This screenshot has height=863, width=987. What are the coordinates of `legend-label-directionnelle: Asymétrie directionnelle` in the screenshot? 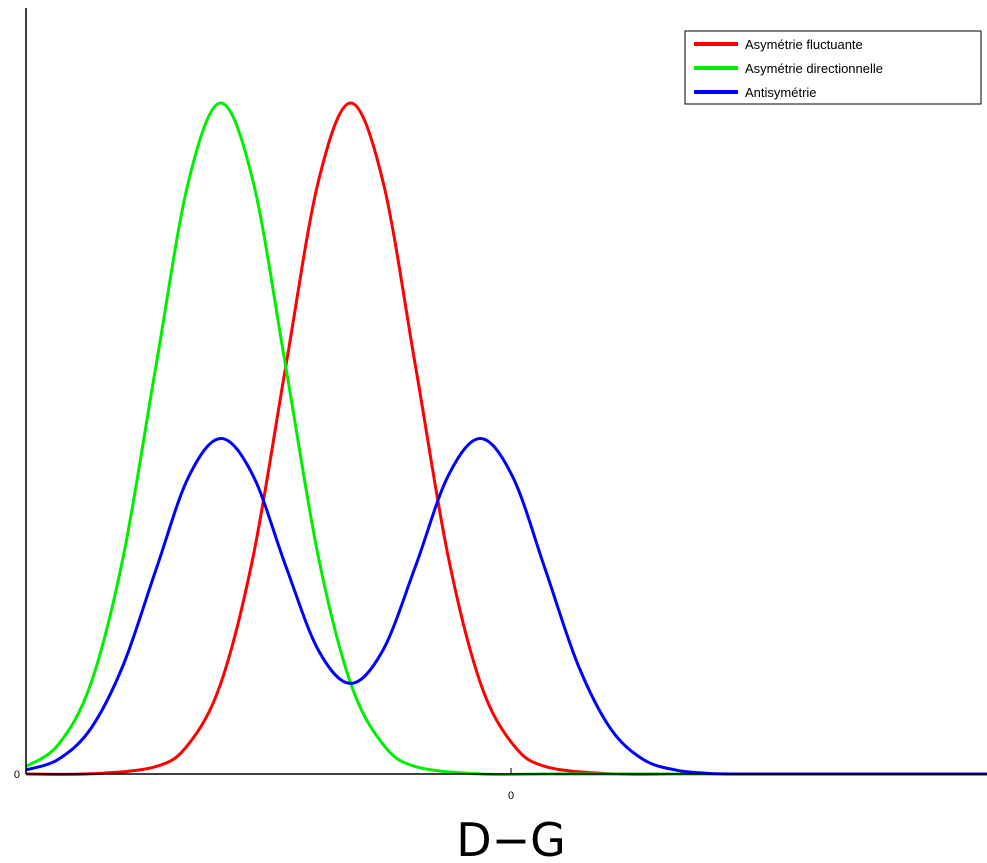 It's located at (814, 68).